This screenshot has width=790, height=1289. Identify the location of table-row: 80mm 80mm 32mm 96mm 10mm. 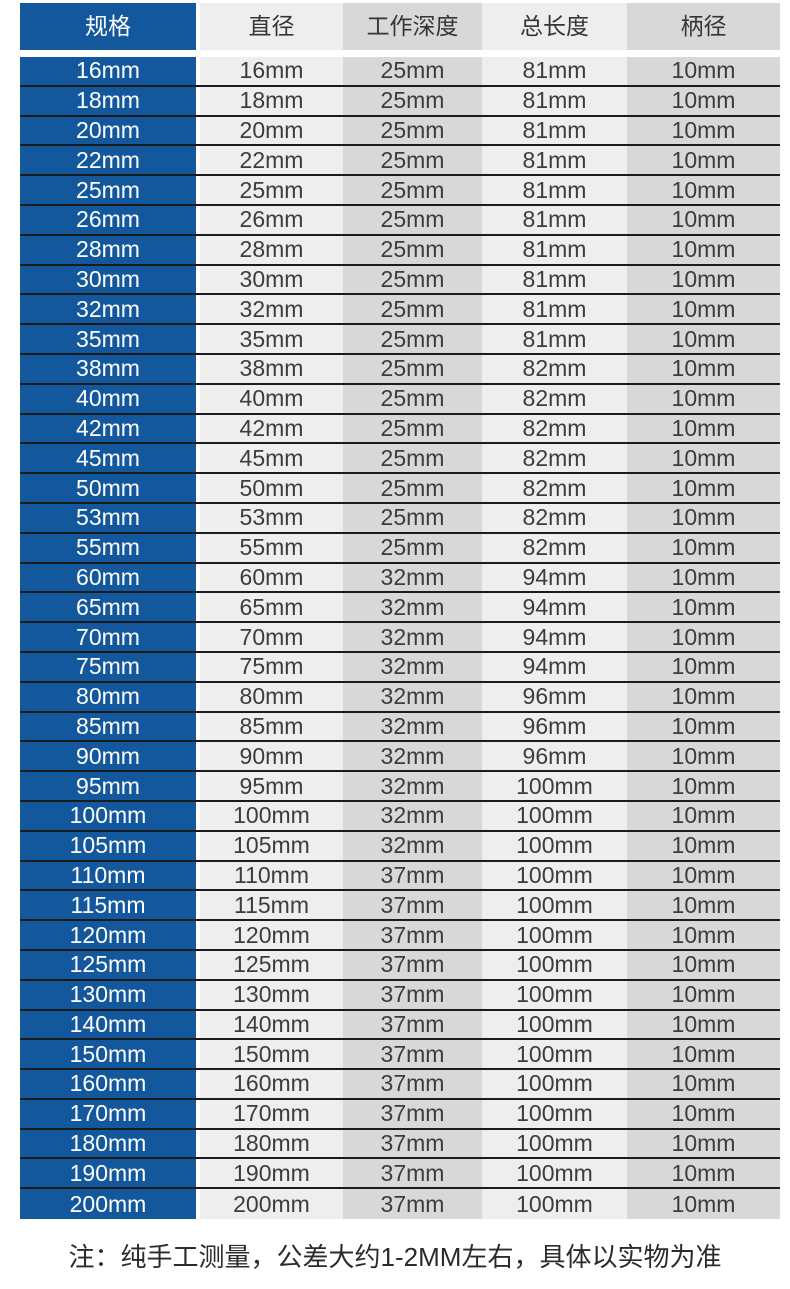
(400, 697).